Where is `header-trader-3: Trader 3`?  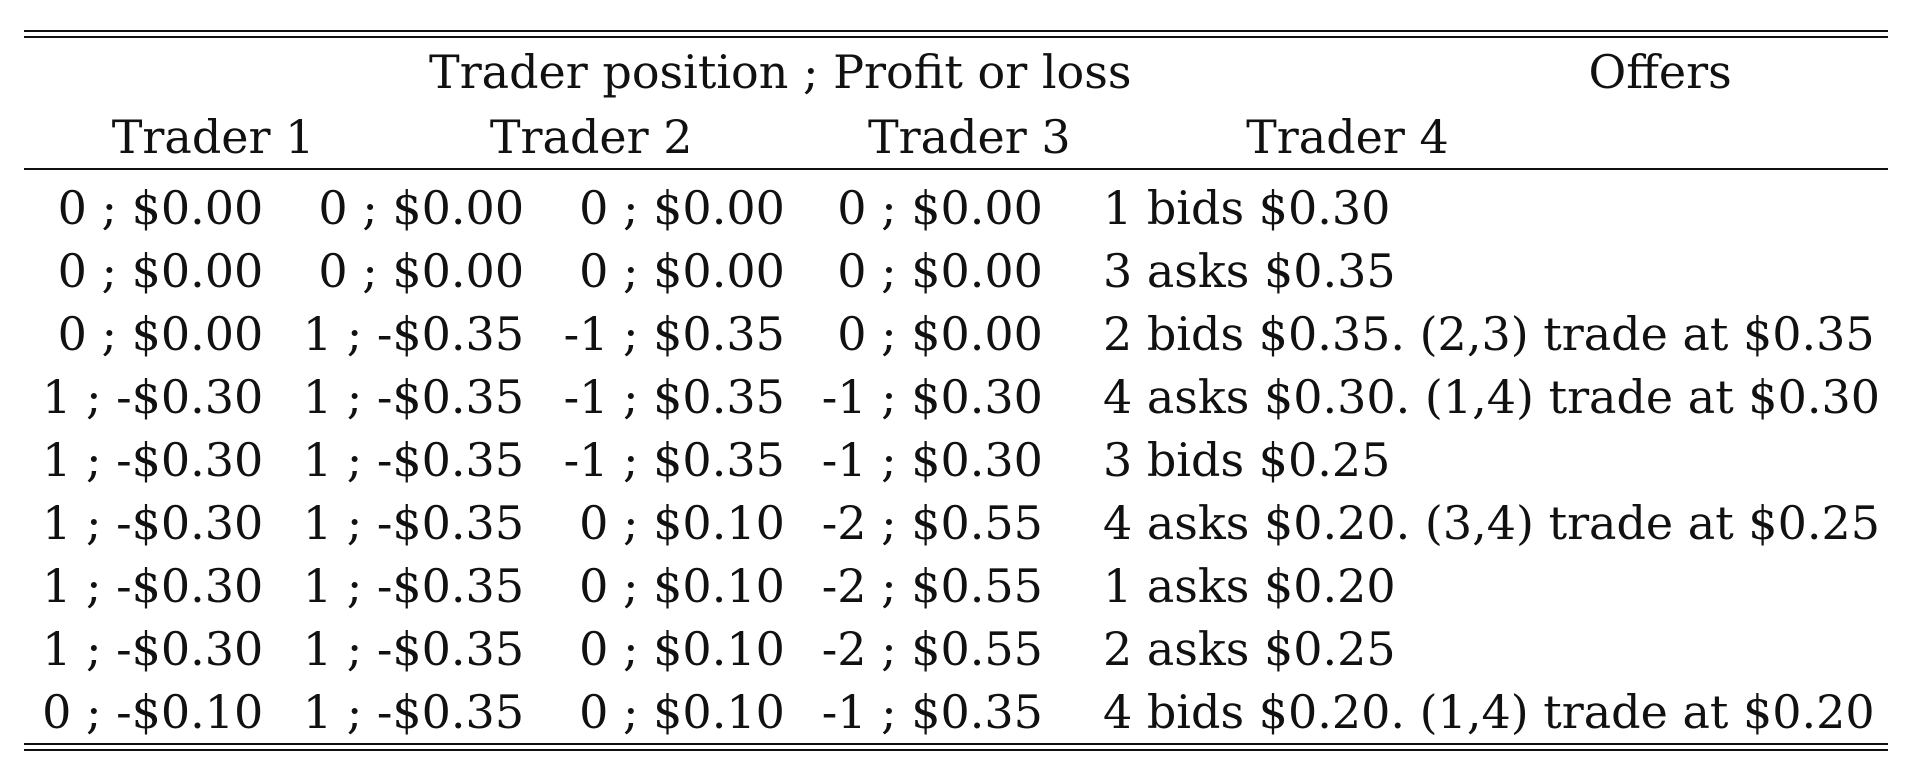
header-trader-3: Trader 3 is located at coordinates (969, 137).